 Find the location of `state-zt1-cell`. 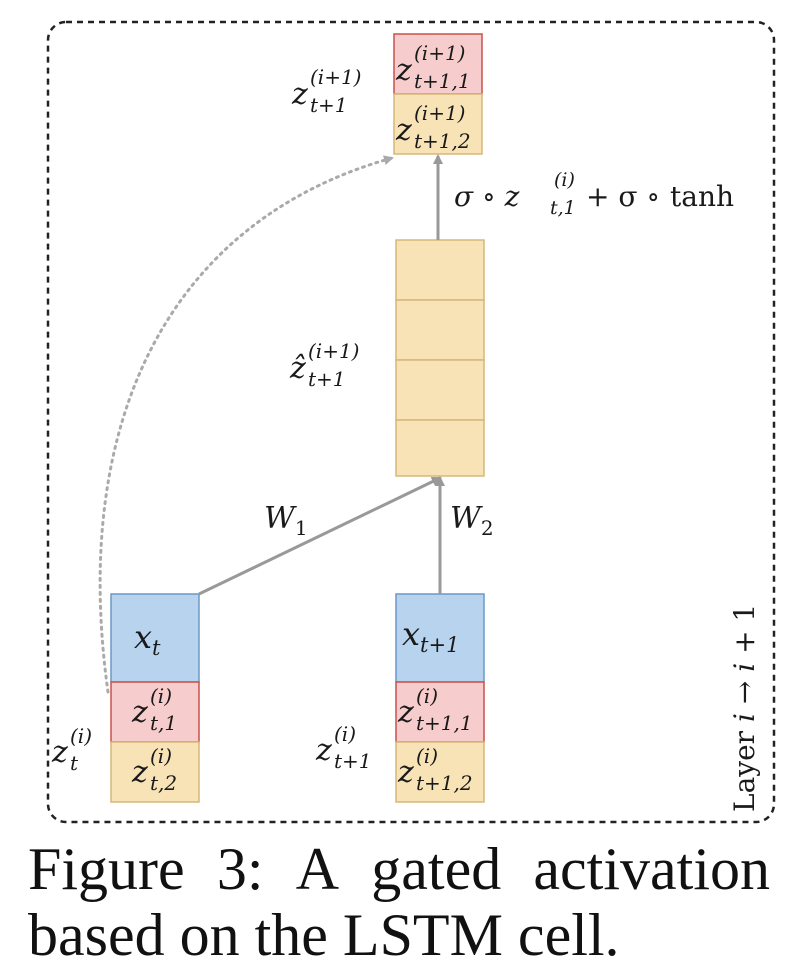

state-zt1-cell is located at coordinates (155, 712).